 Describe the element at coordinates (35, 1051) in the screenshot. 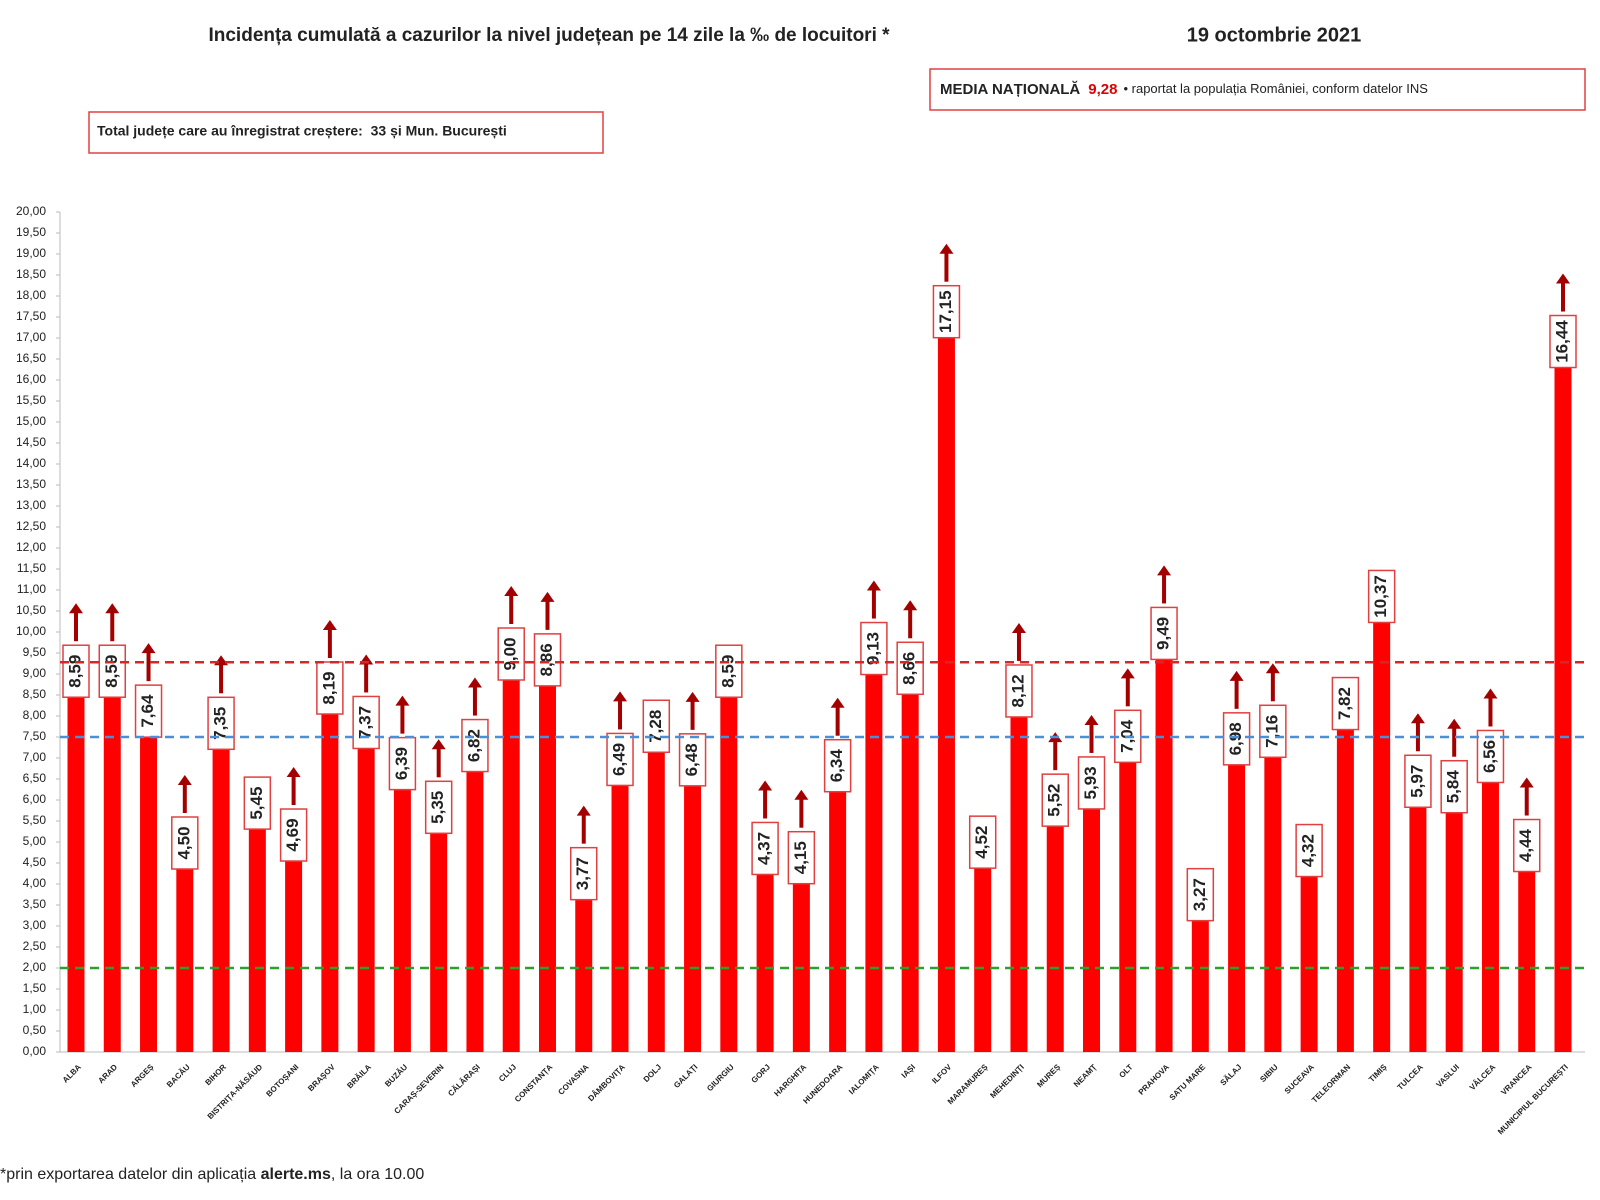

I see `y-tick-label: 0,00` at that location.